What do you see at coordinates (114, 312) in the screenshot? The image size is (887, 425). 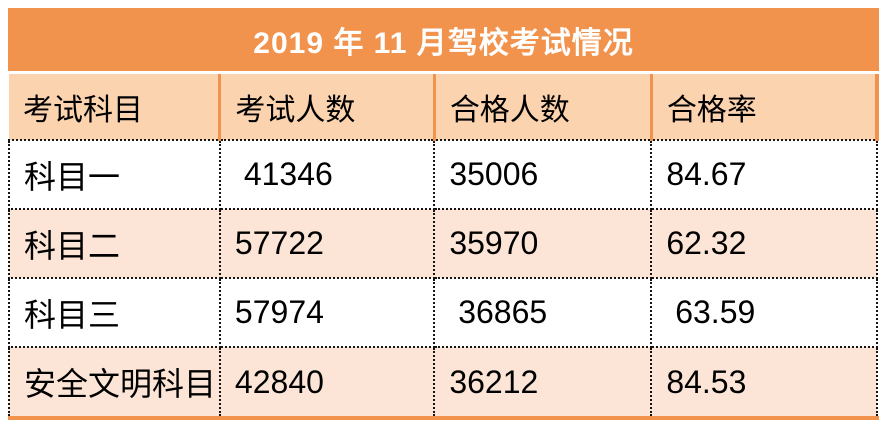 I see `cell-subject: 科目三` at bounding box center [114, 312].